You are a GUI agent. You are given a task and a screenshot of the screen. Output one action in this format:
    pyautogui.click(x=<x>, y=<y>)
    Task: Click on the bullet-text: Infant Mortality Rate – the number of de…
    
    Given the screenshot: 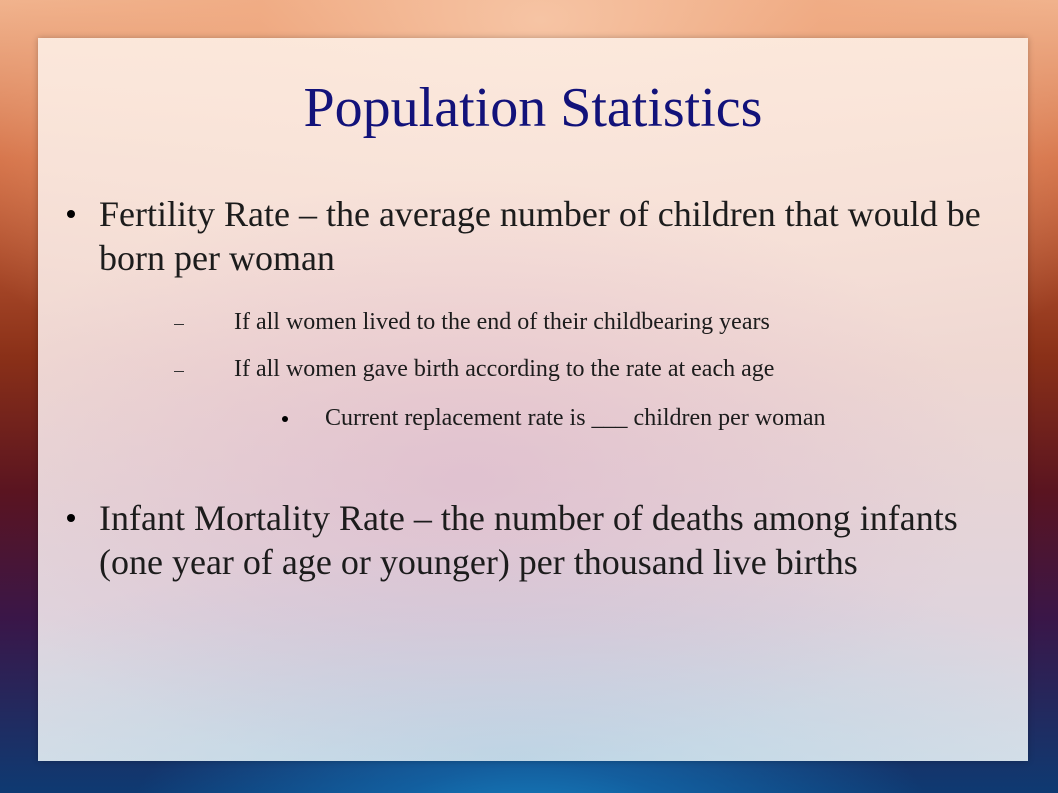 What is the action you would take?
    pyautogui.click(x=528, y=540)
    